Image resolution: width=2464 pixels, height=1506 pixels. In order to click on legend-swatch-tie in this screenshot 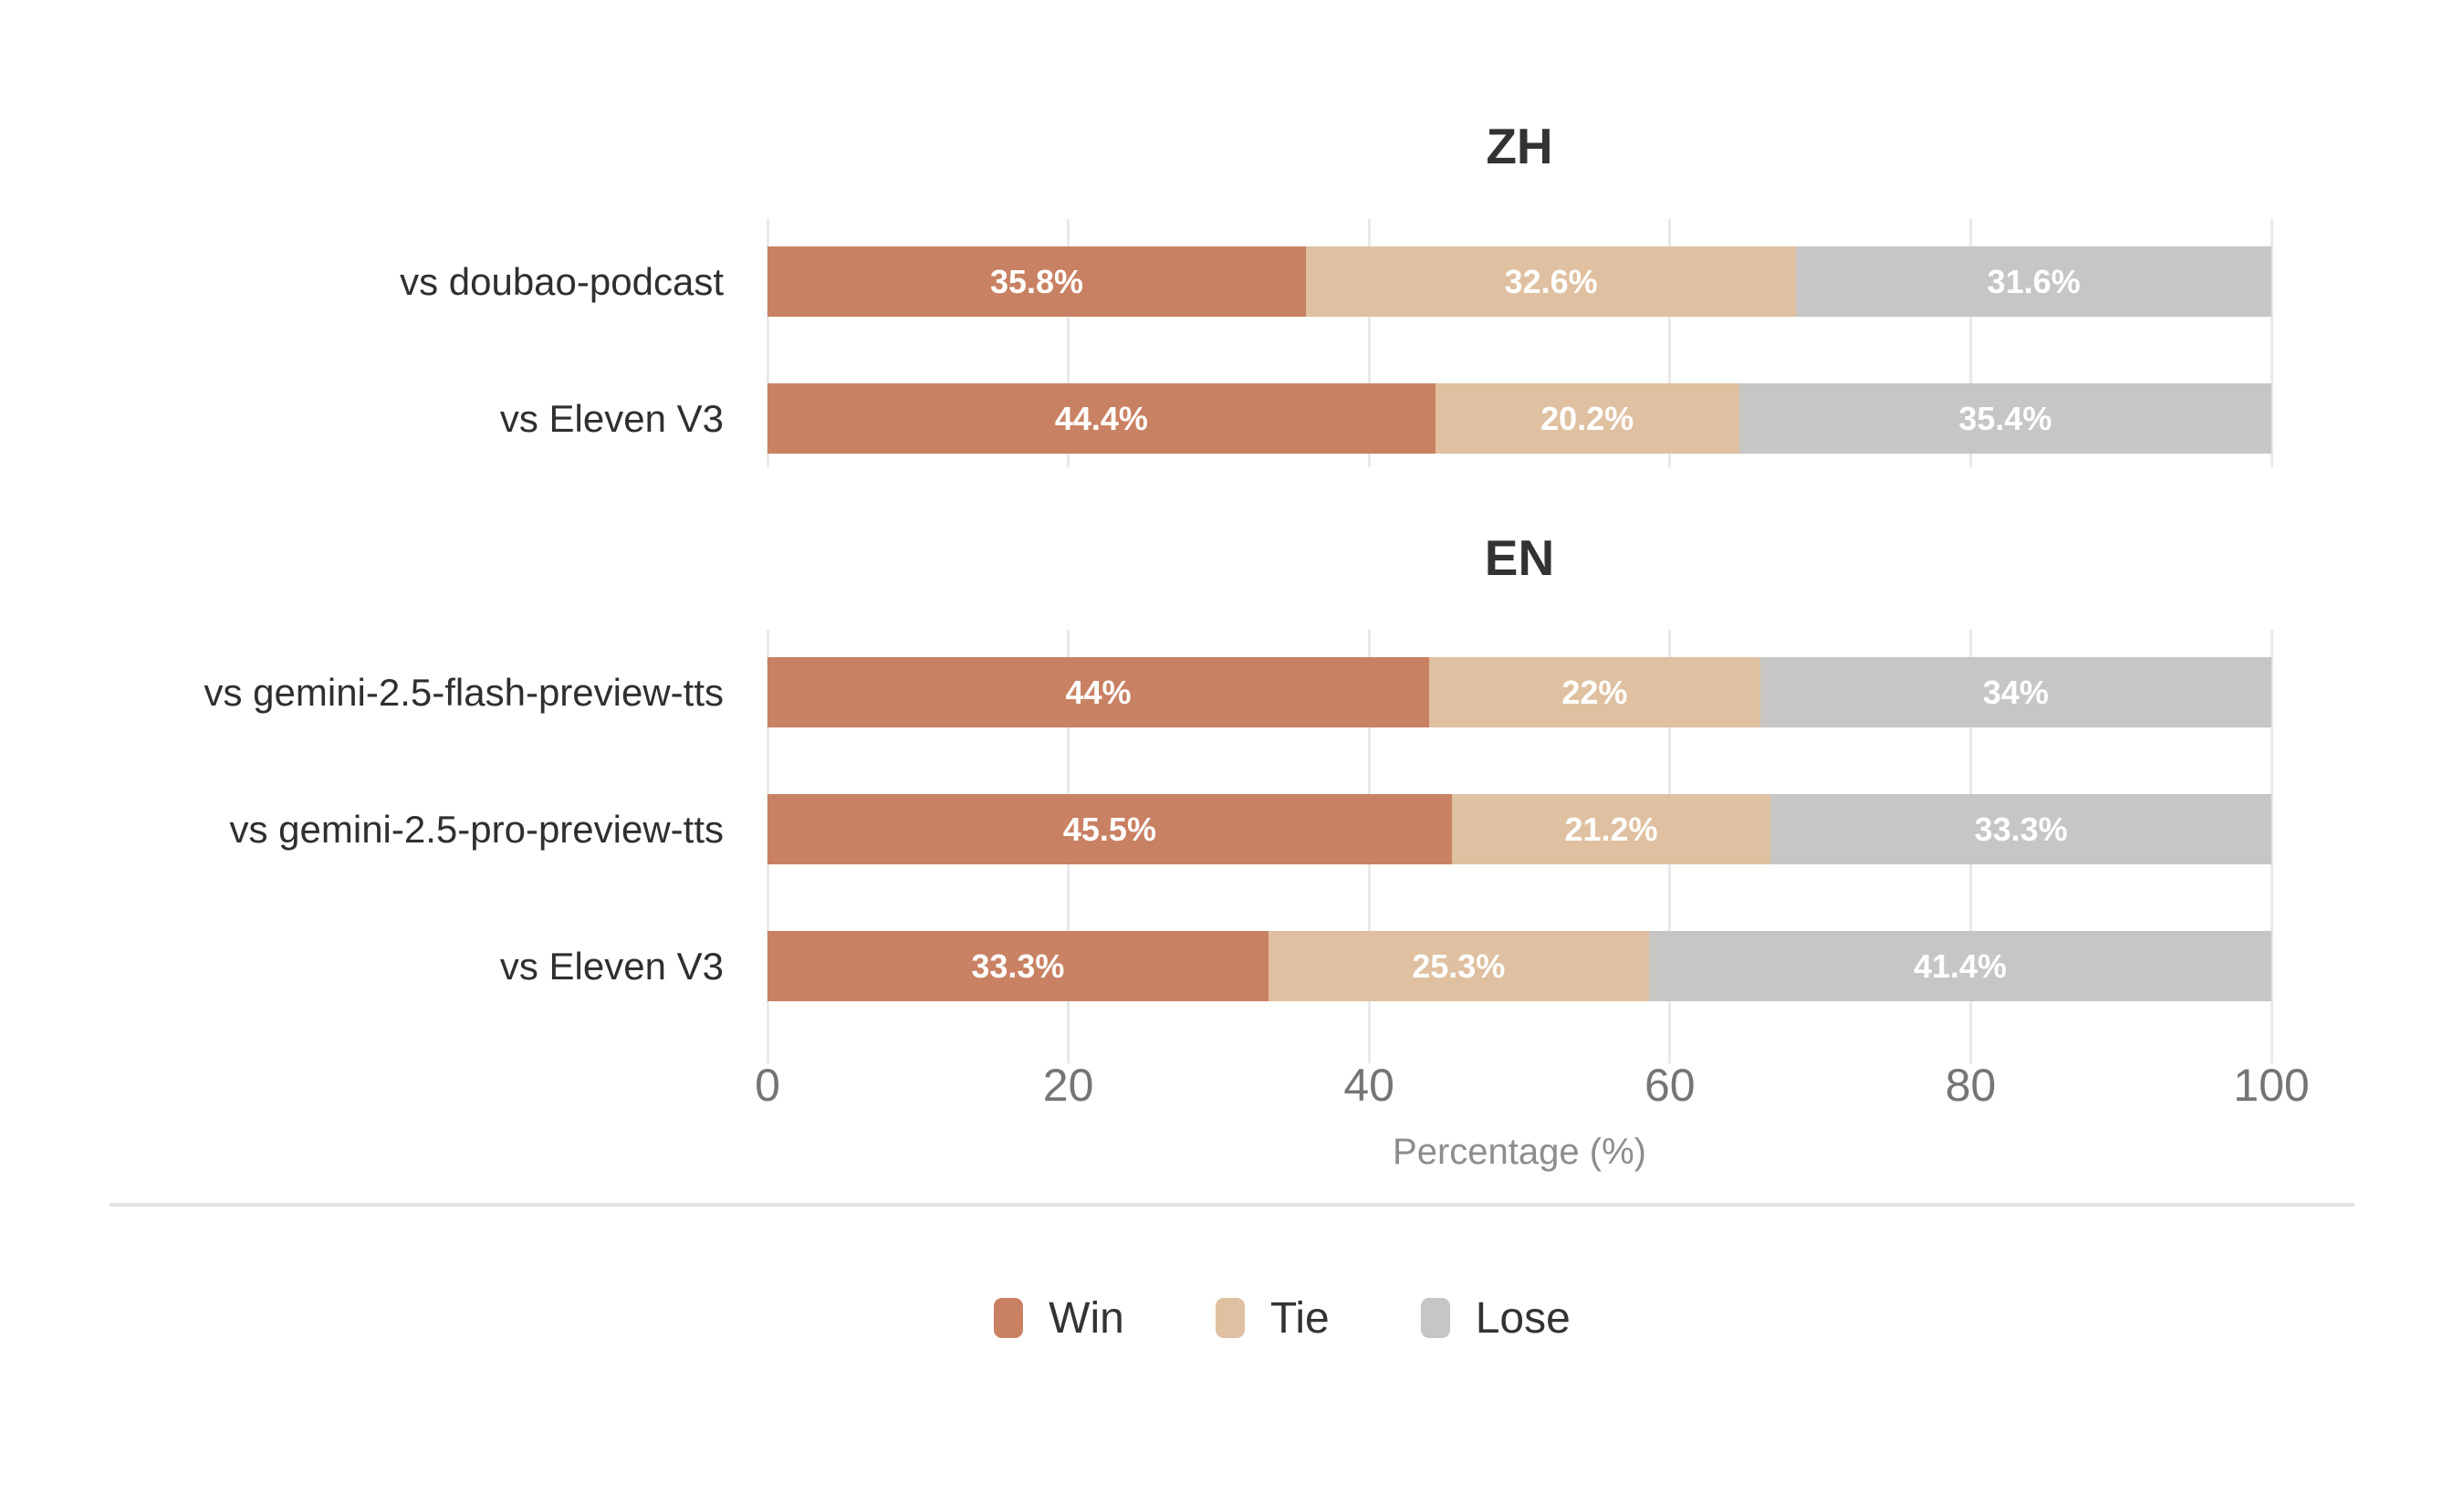, I will do `click(1230, 1318)`.